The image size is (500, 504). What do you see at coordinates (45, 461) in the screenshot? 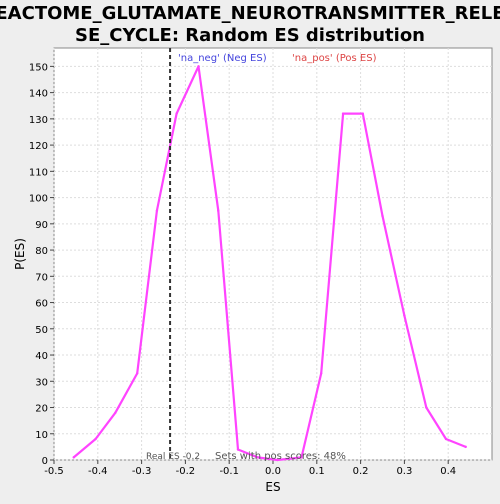
I see `y-tick-label: 0` at bounding box center [45, 461].